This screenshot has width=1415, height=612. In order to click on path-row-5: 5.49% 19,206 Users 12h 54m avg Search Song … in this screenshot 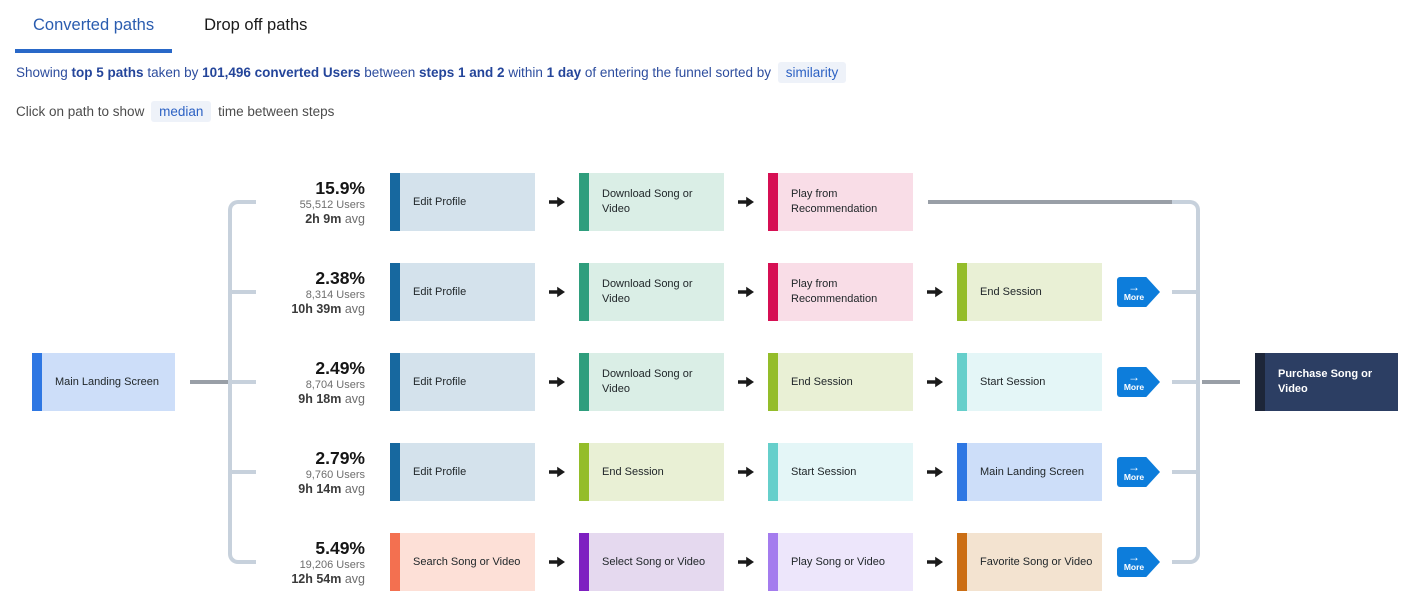, I will do `click(702, 562)`.